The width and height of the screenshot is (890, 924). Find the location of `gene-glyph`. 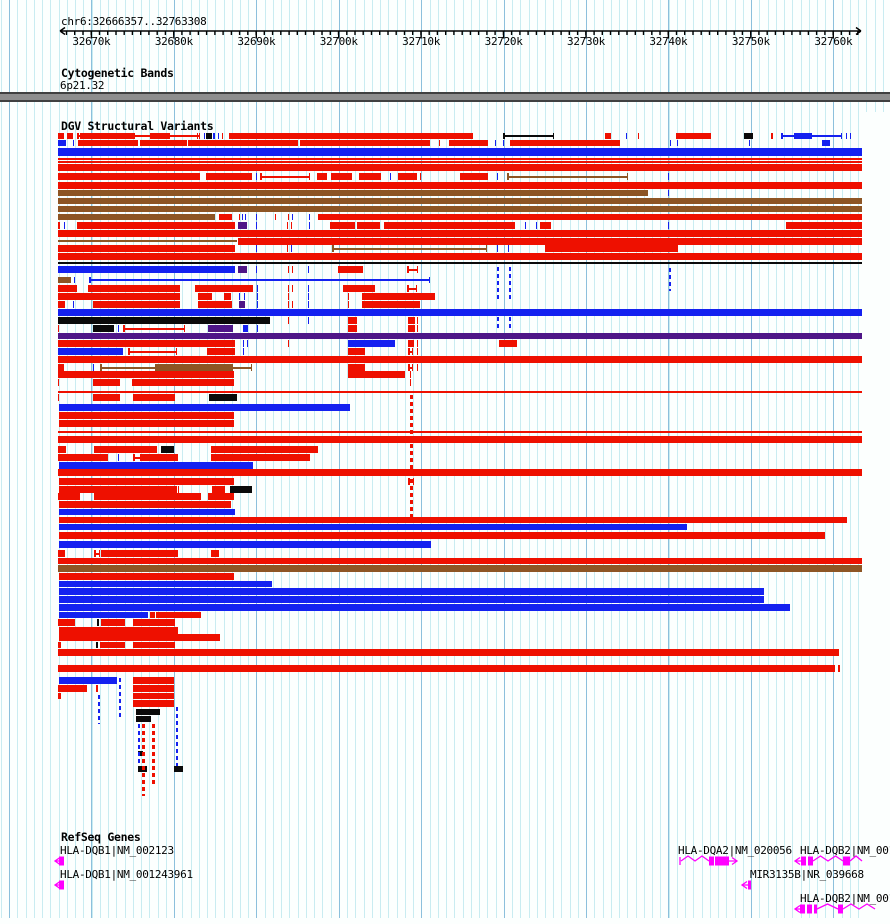

gene-glyph is located at coordinates (745, 885).